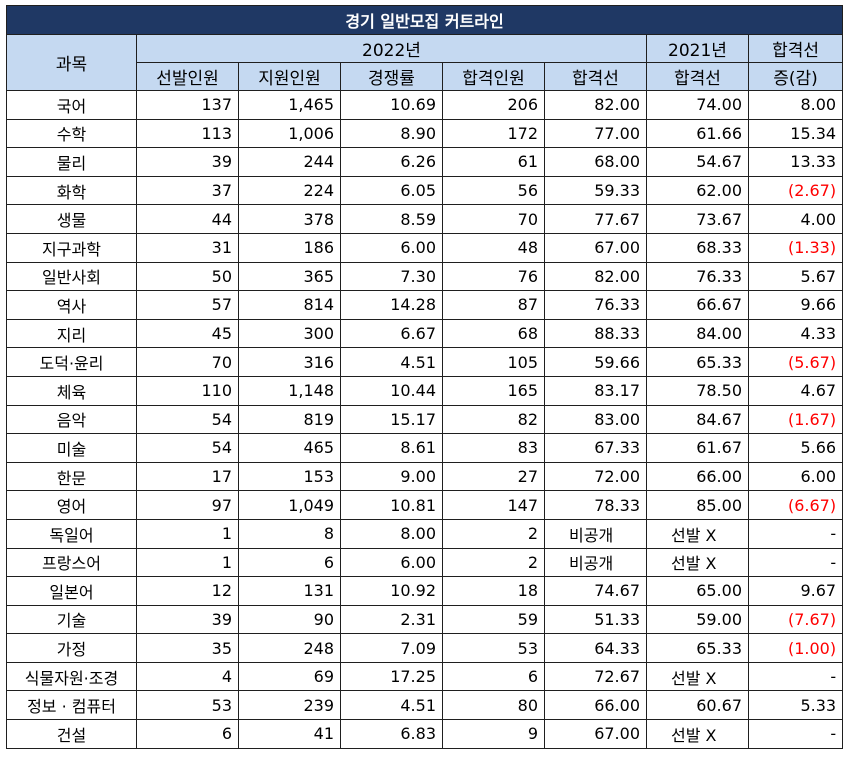 The image size is (848, 768). I want to click on ratio-cell: 9.00, so click(391, 476).